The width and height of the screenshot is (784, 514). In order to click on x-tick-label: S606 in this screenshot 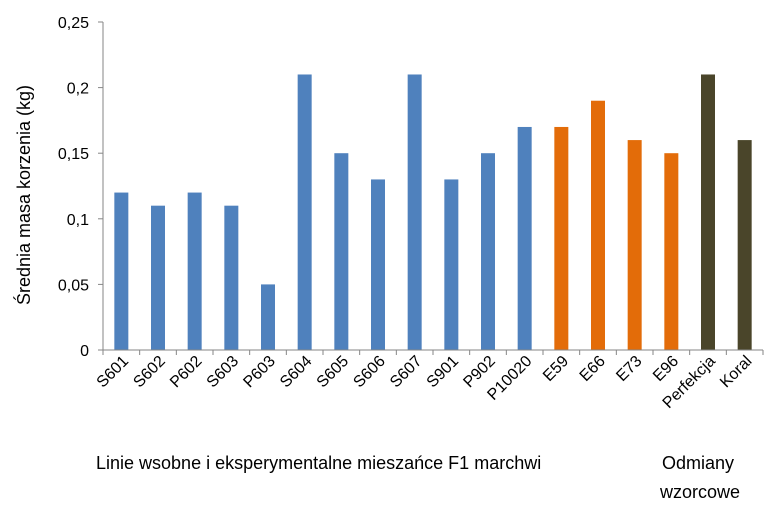, I will do `click(369, 372)`.